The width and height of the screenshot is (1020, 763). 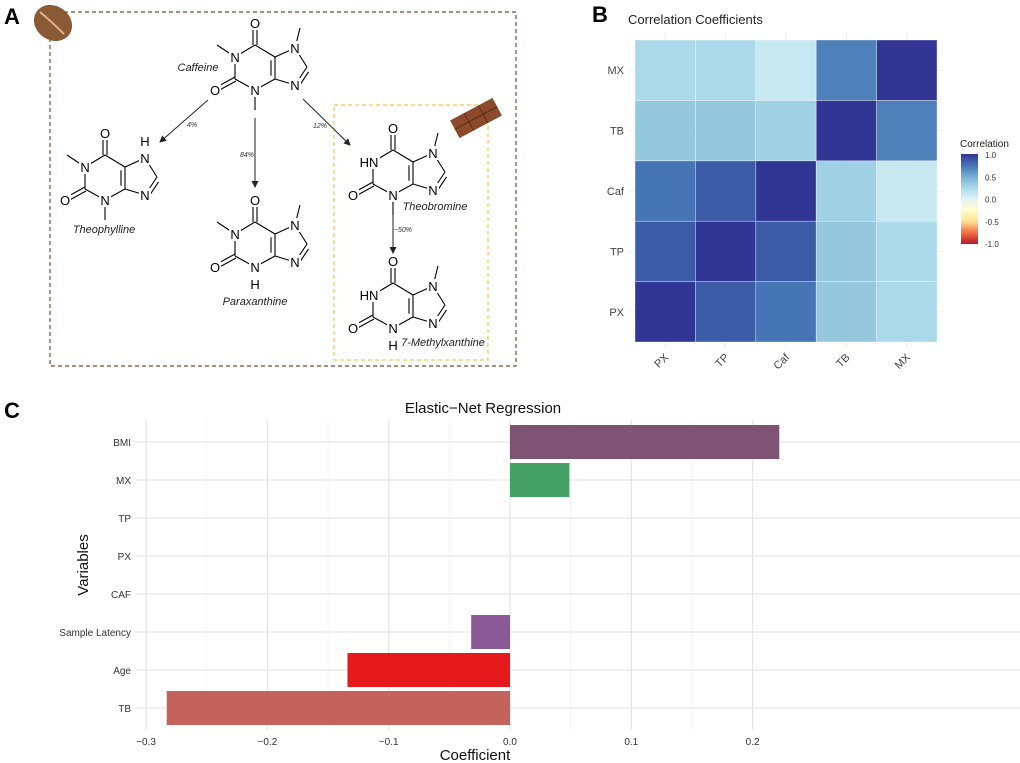 What do you see at coordinates (600, 14) in the screenshot?
I see `panel-label-b: B` at bounding box center [600, 14].